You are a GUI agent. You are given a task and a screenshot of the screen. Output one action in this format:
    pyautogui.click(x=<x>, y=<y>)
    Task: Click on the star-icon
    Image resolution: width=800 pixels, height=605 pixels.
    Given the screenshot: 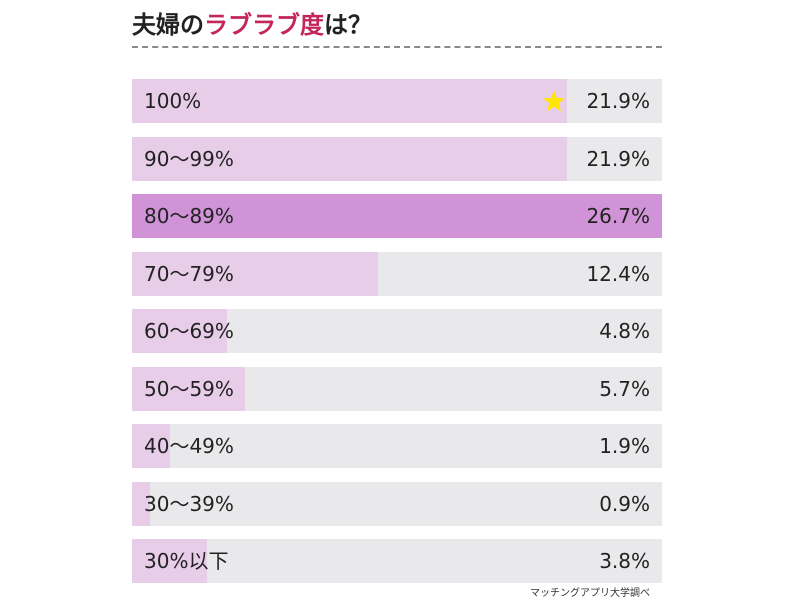 What is the action you would take?
    pyautogui.click(x=554, y=101)
    